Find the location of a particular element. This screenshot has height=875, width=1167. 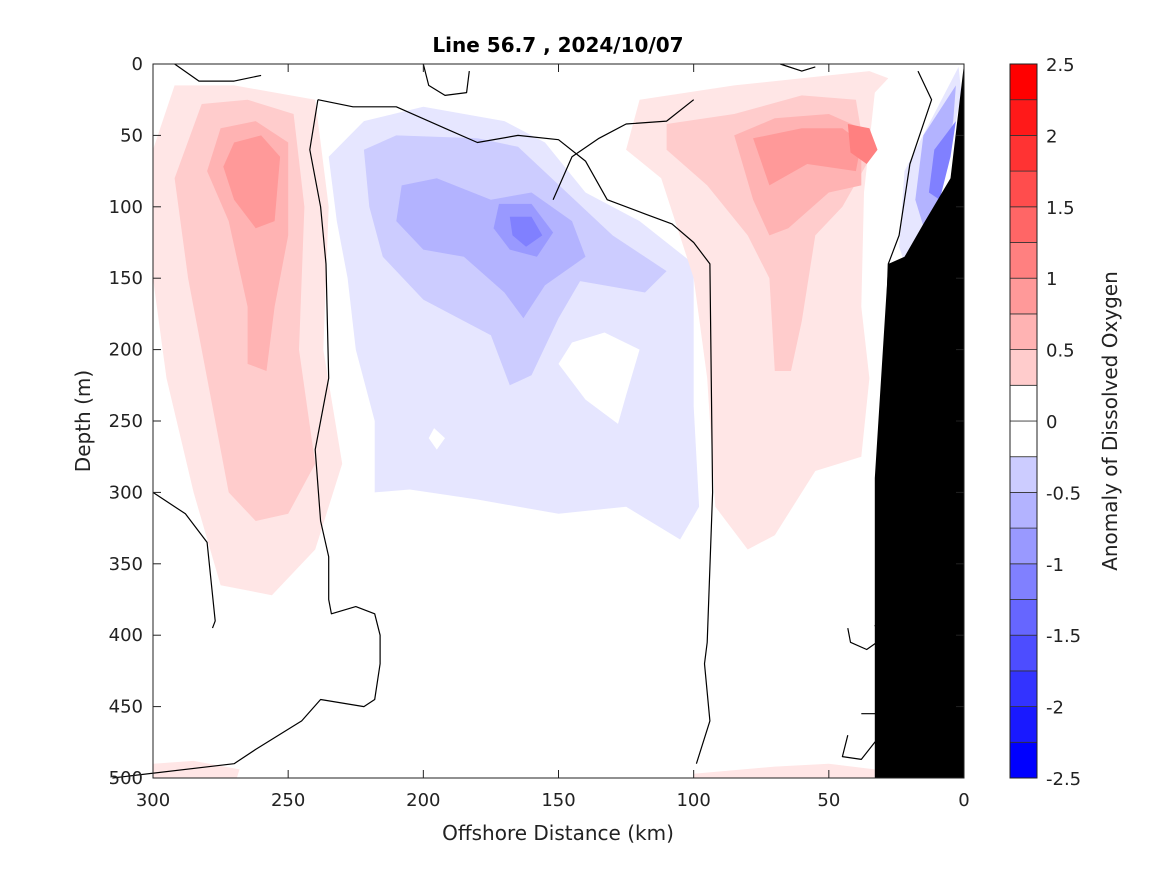

colorbar-tick-label: -1 is located at coordinates (1055, 565).